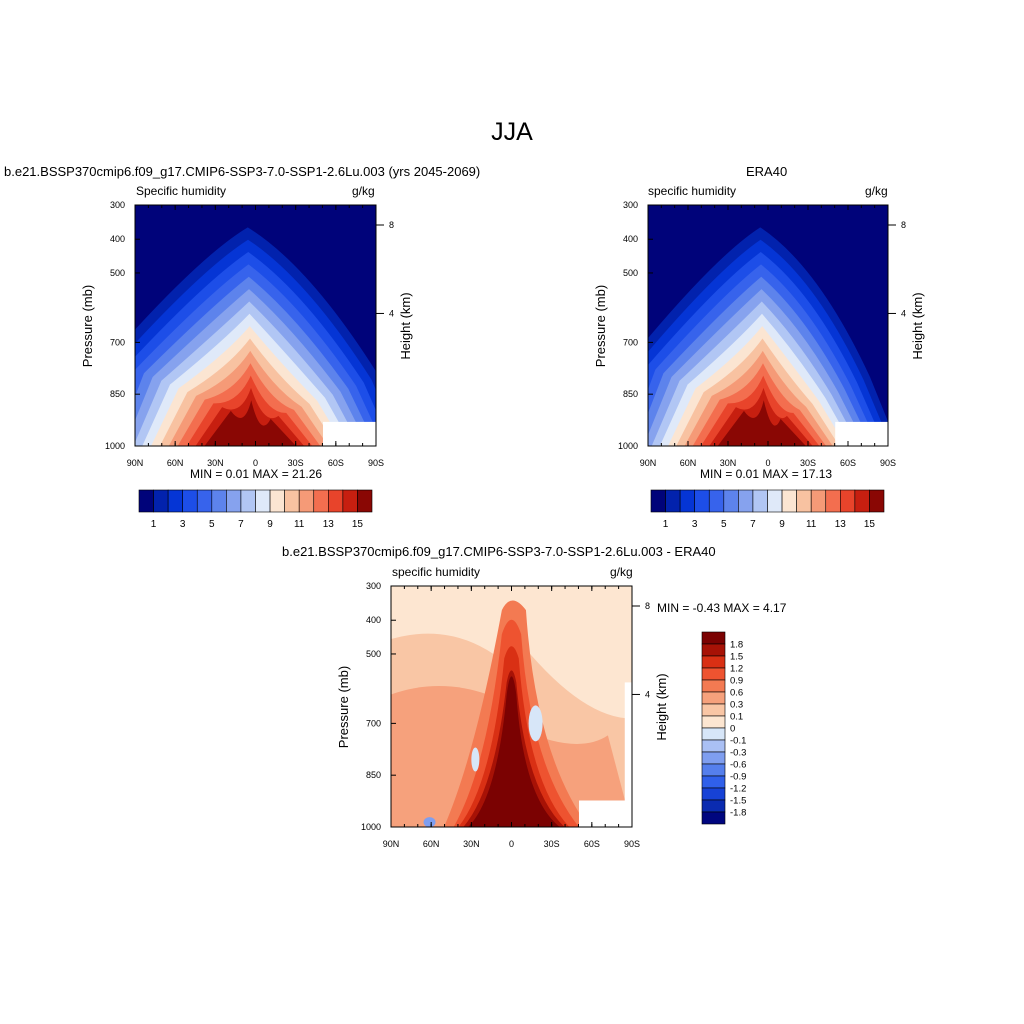 This screenshot has height=1024, width=1024. I want to click on panel2-colorbar-label: 3, so click(695, 524).